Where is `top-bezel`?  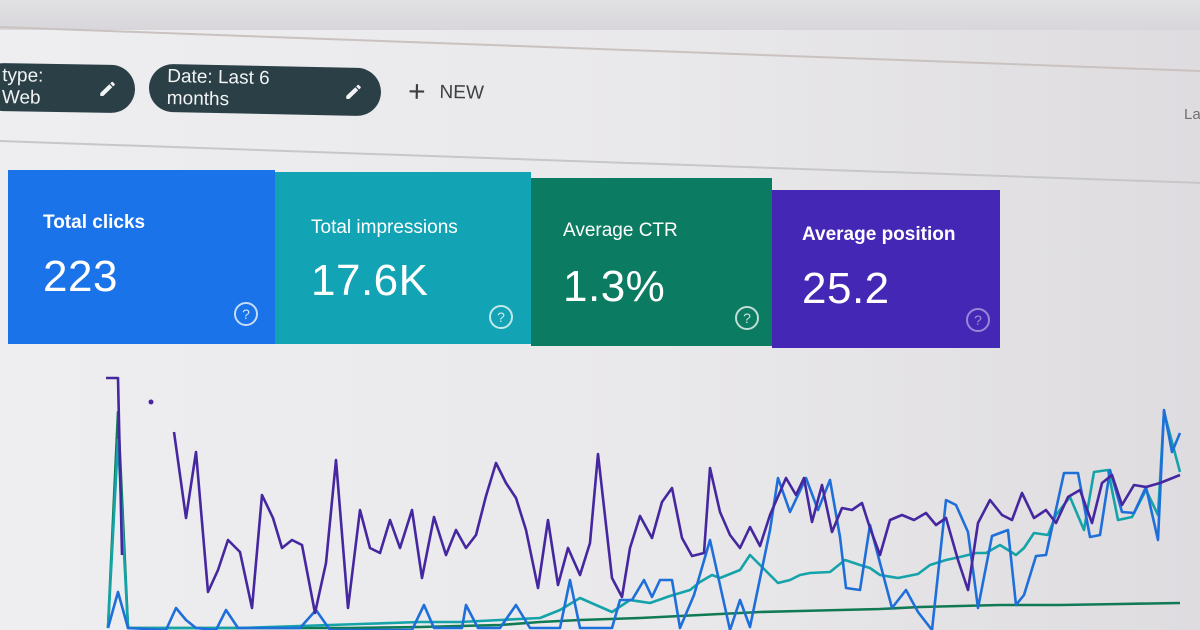
top-bezel is located at coordinates (600, 15).